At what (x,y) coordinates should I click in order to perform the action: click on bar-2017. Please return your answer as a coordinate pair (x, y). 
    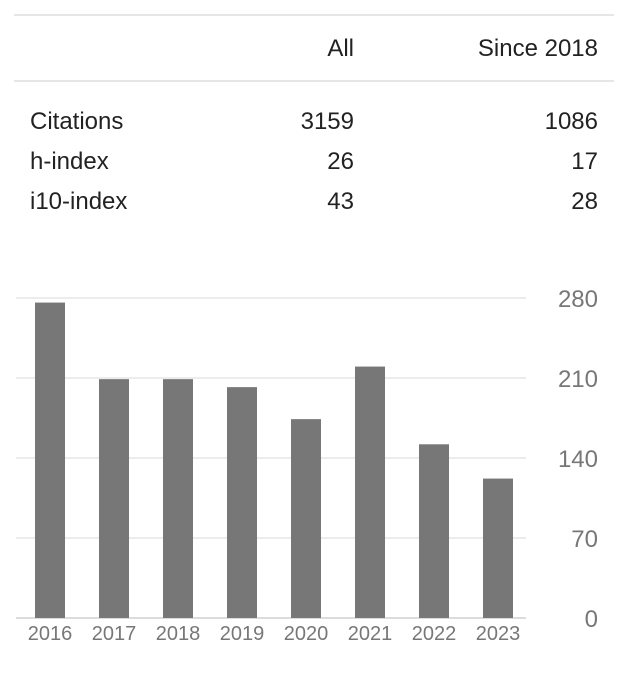
    Looking at the image, I should click on (114, 498).